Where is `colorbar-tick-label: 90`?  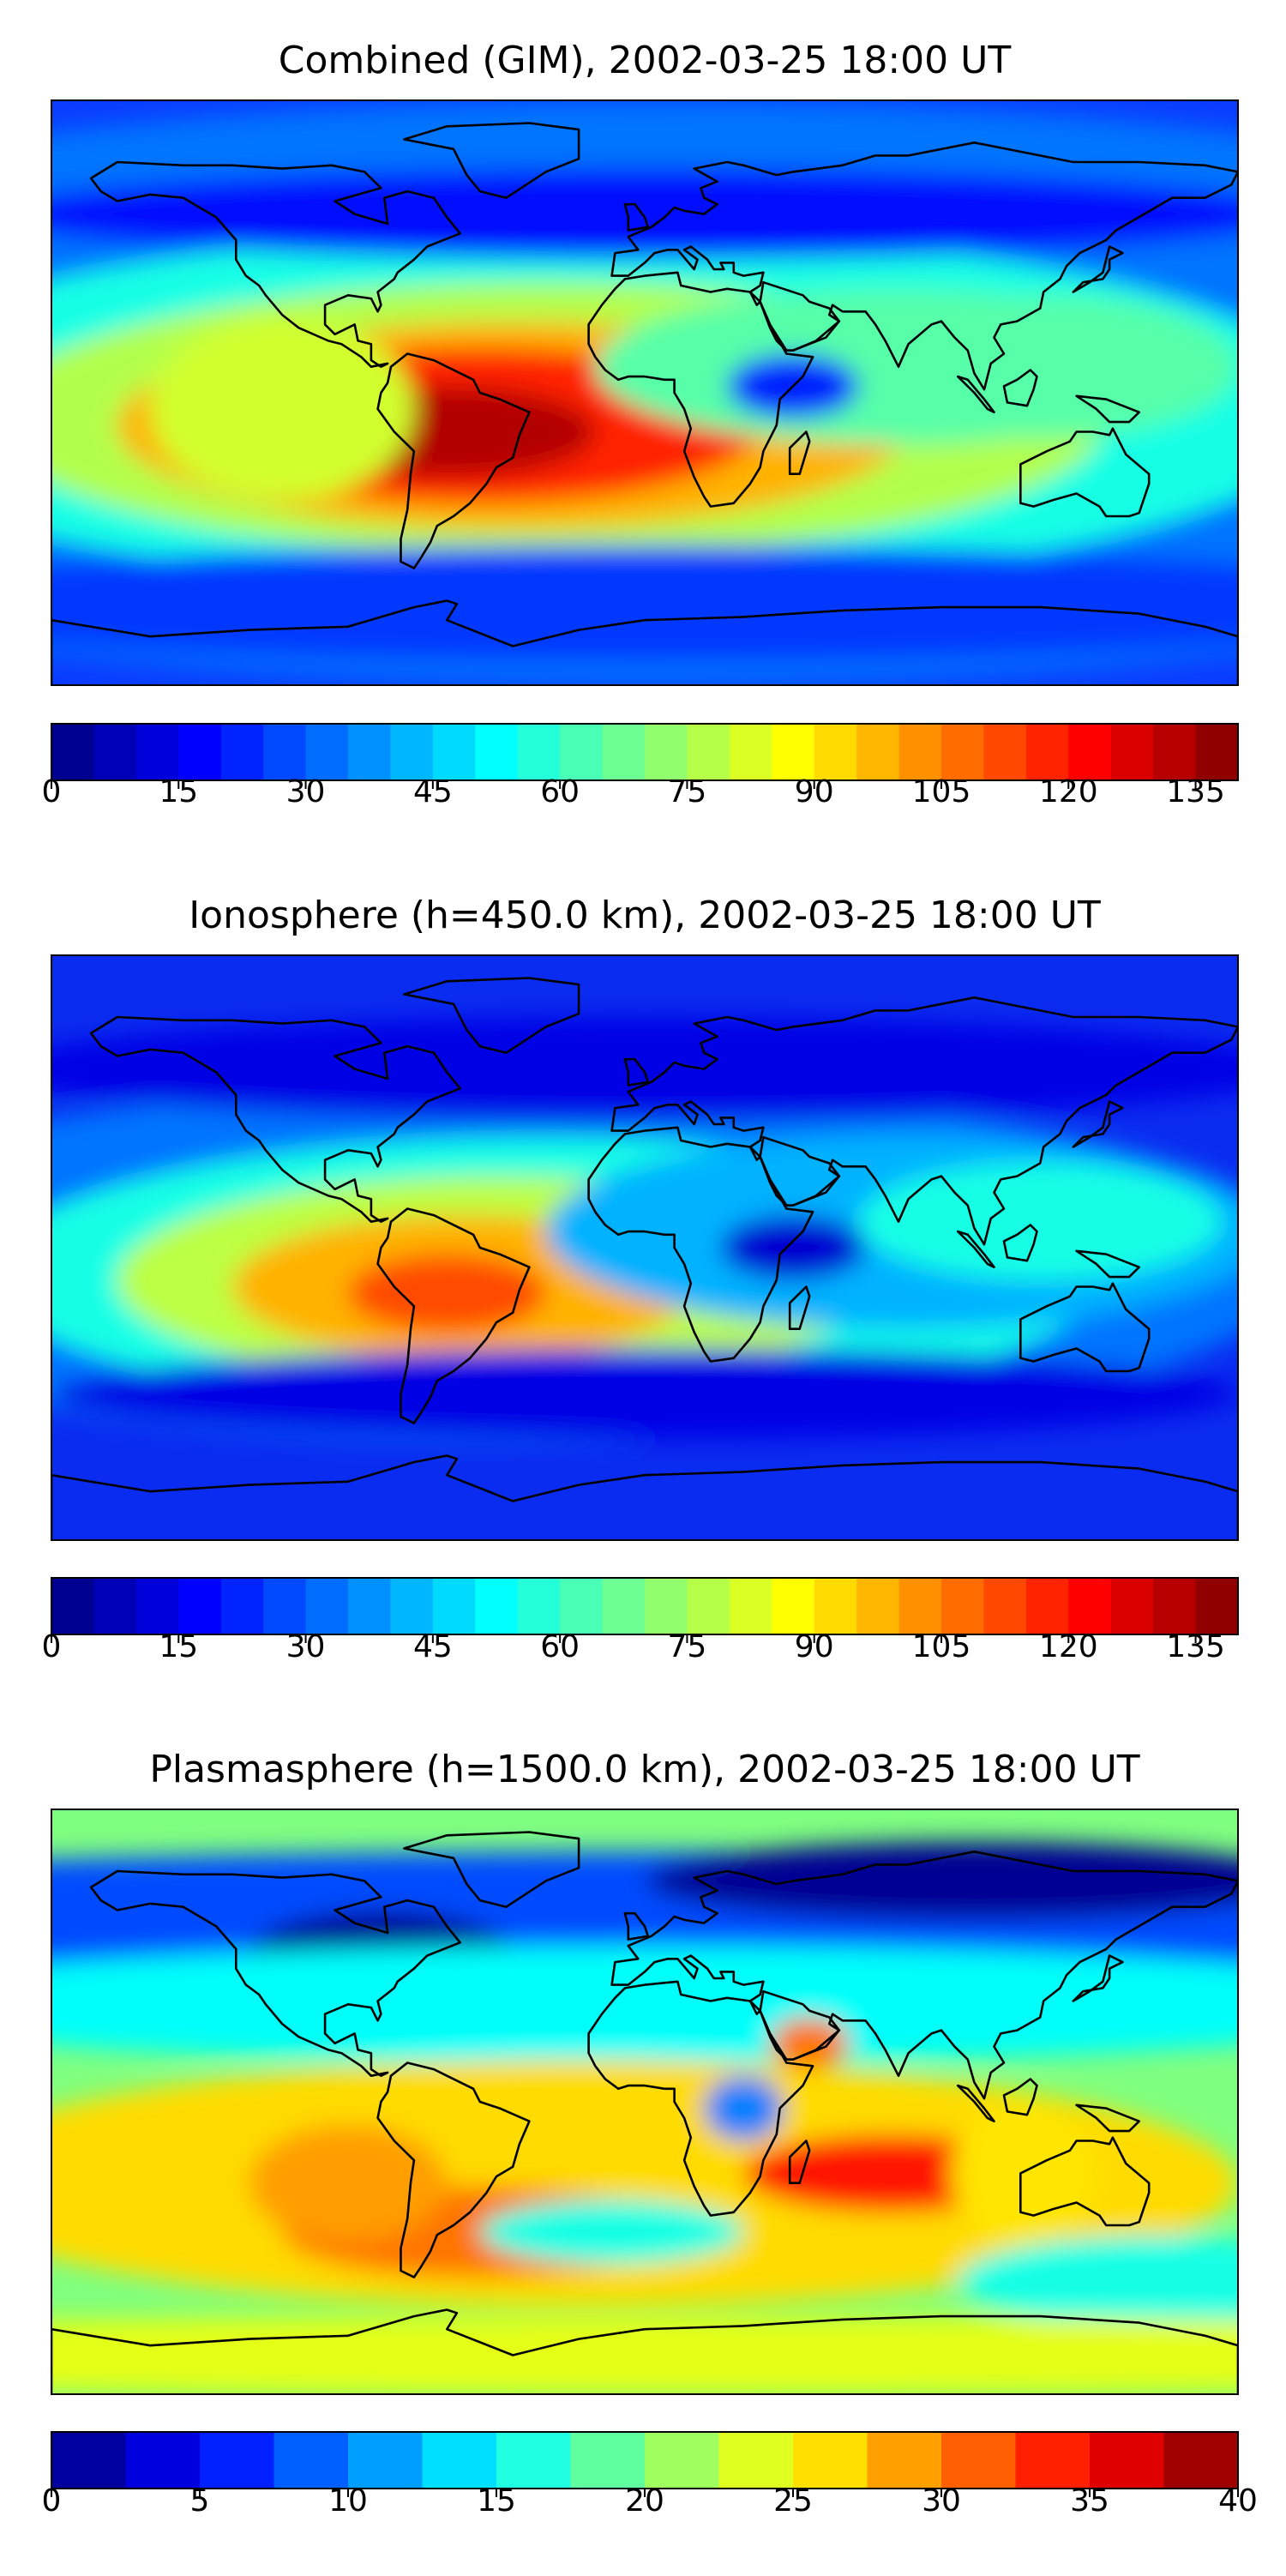
colorbar-tick-label: 90 is located at coordinates (814, 1646).